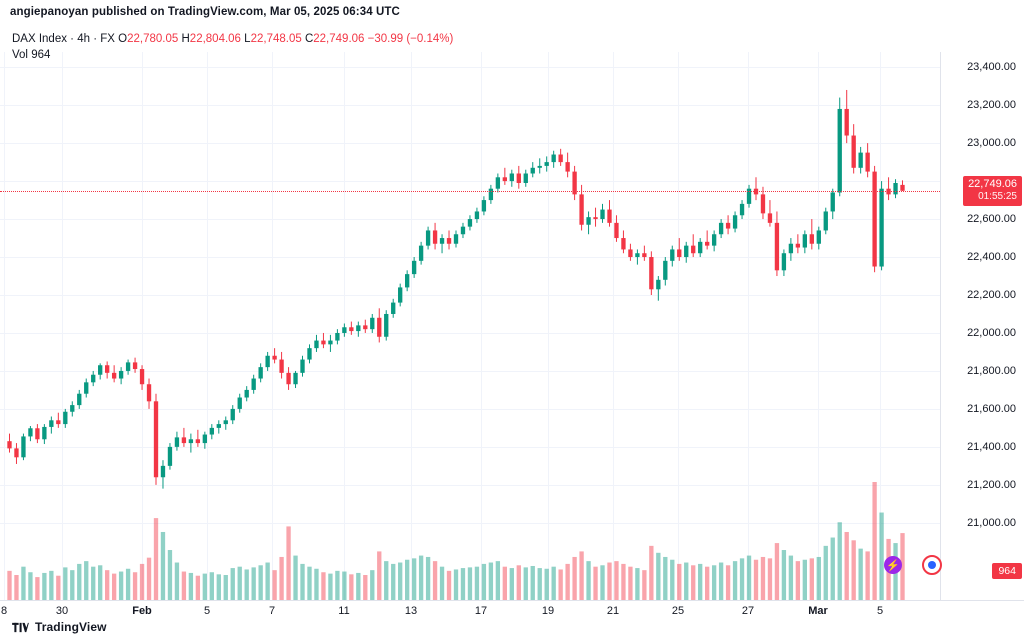  I want to click on tradingview-brand: TradingView, so click(71, 627).